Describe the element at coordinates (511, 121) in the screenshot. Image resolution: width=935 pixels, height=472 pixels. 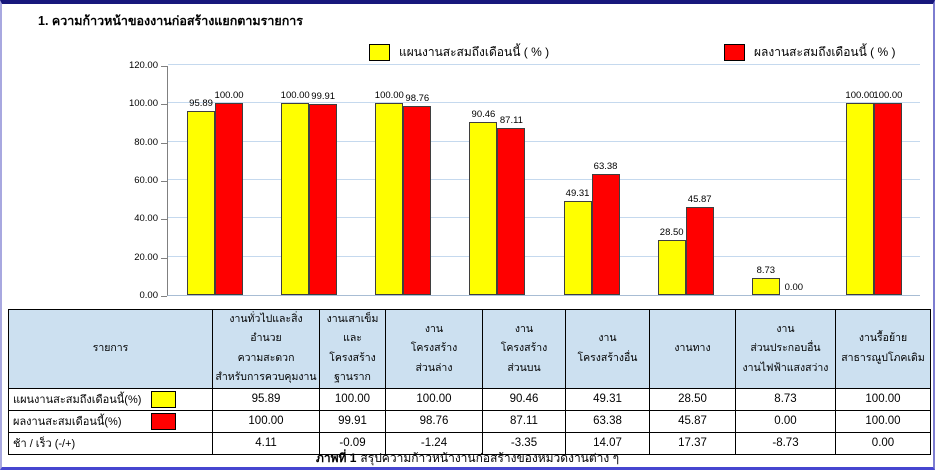
I see `bar-value-label: 87.11` at that location.